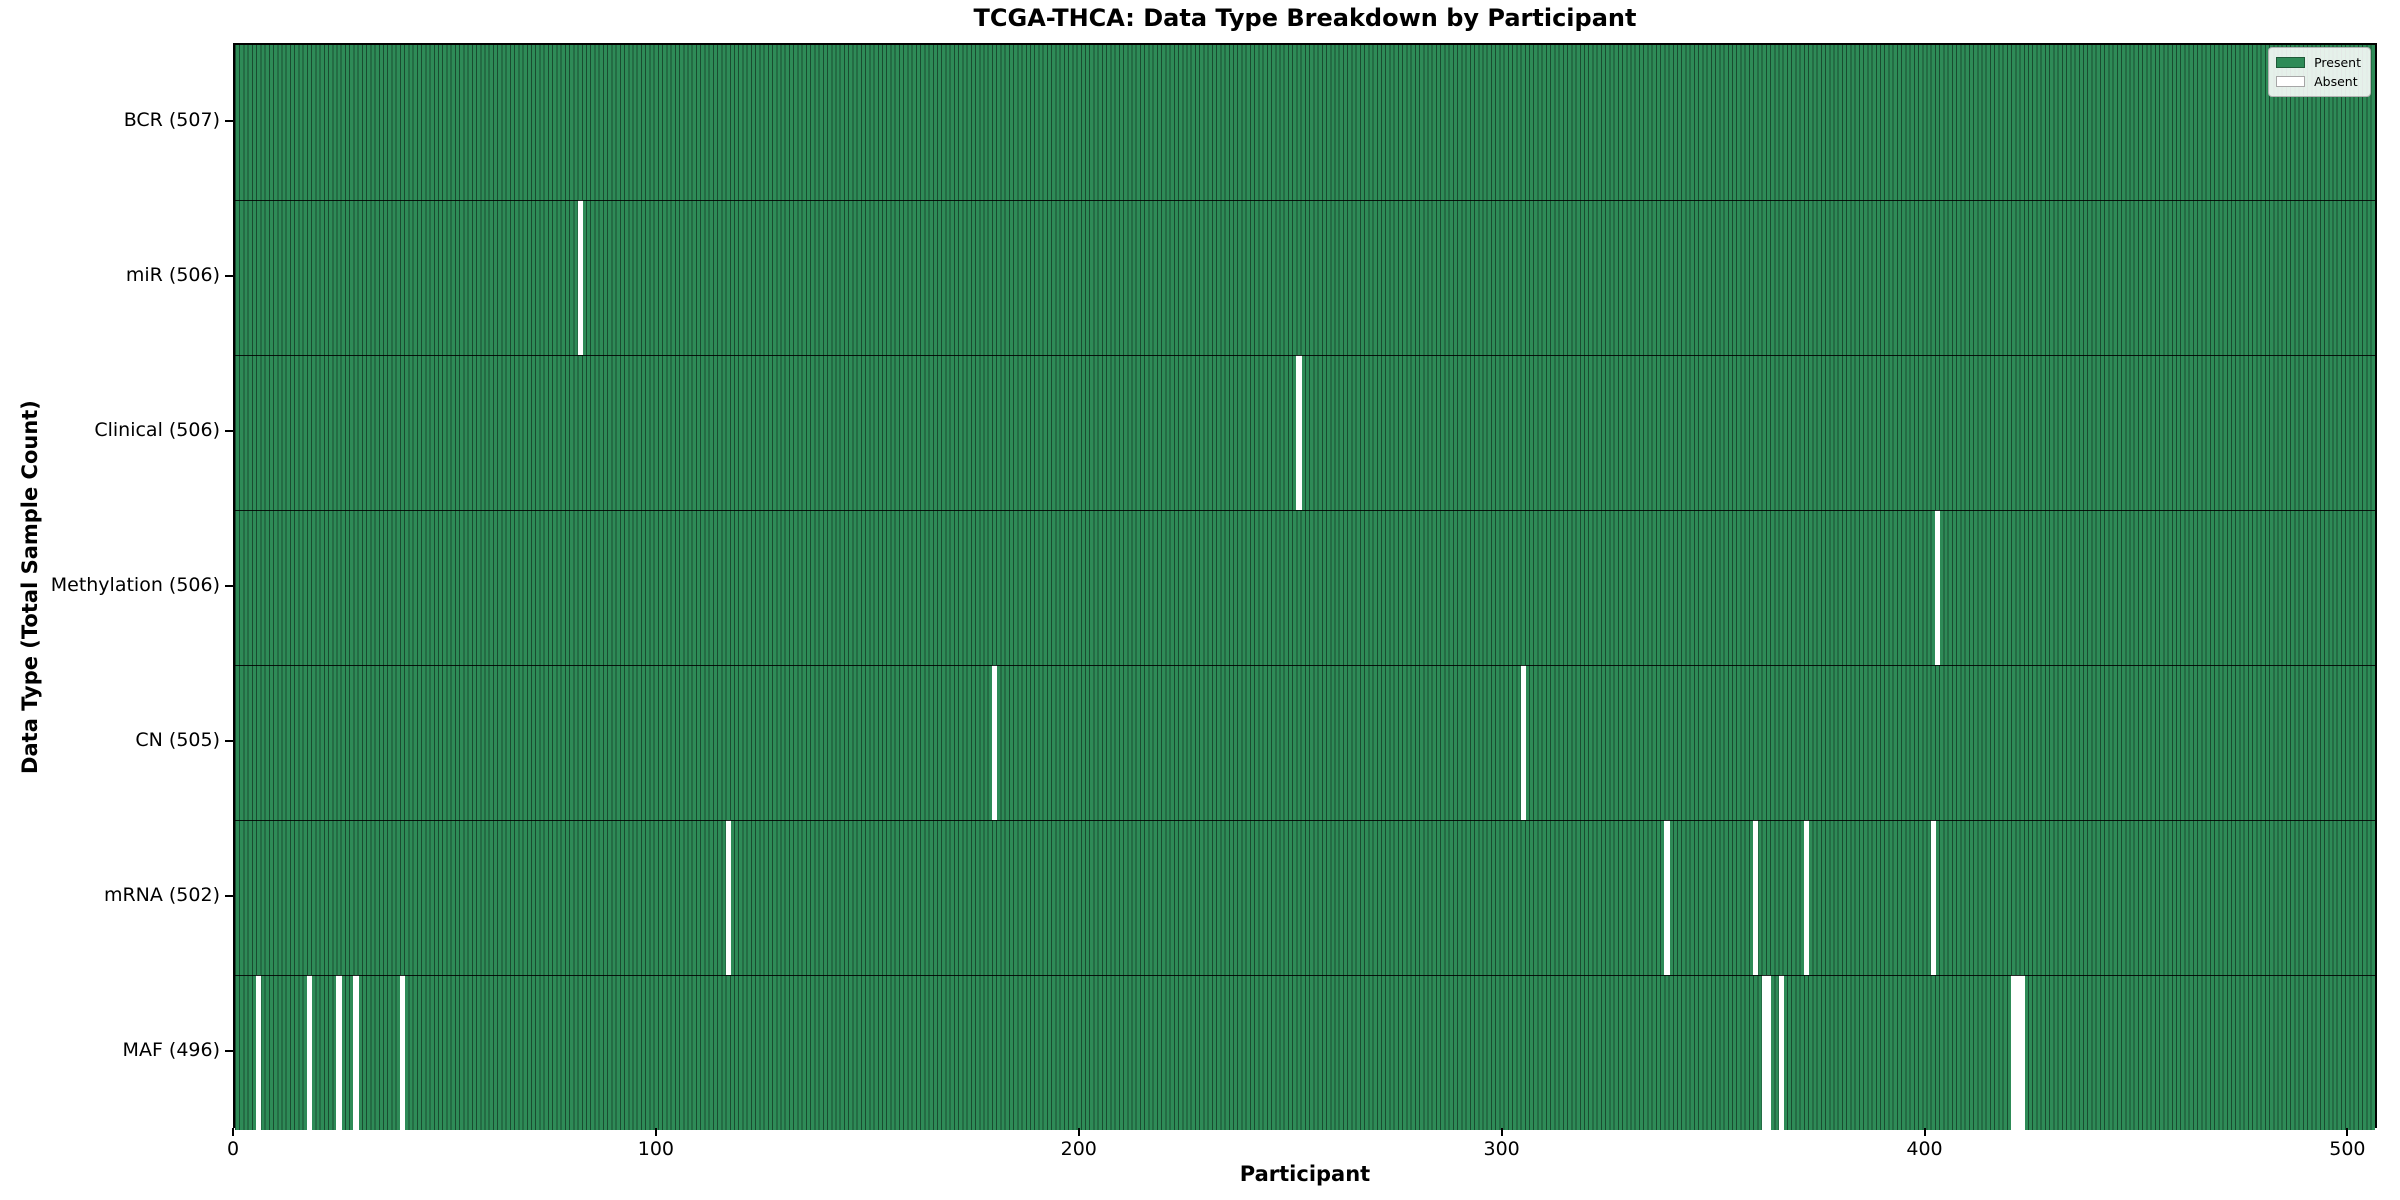  Describe the element at coordinates (171, 119) in the screenshot. I see `y-tick-label-BCR: BCR (507)` at that location.